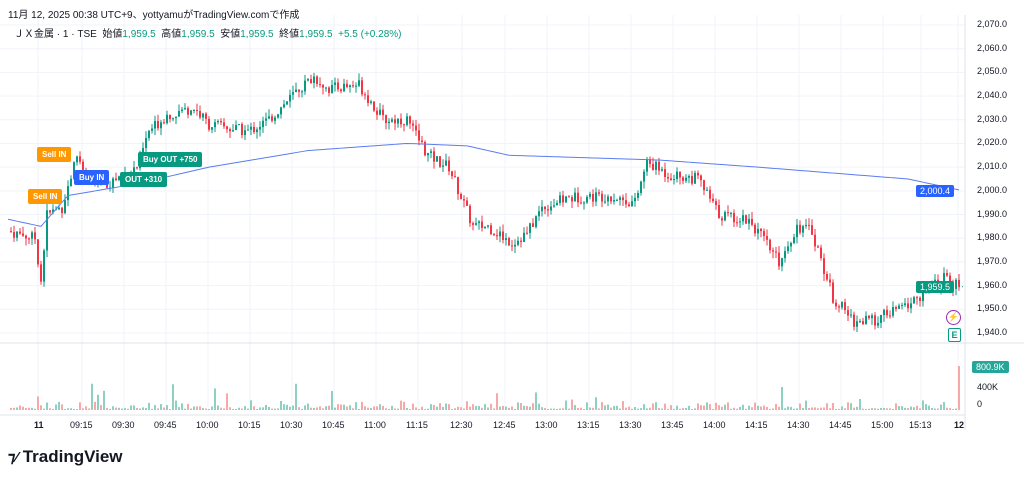 The image size is (1024, 477). Describe the element at coordinates (798, 425) in the screenshot. I see `time-tick-label: 14:30` at that location.